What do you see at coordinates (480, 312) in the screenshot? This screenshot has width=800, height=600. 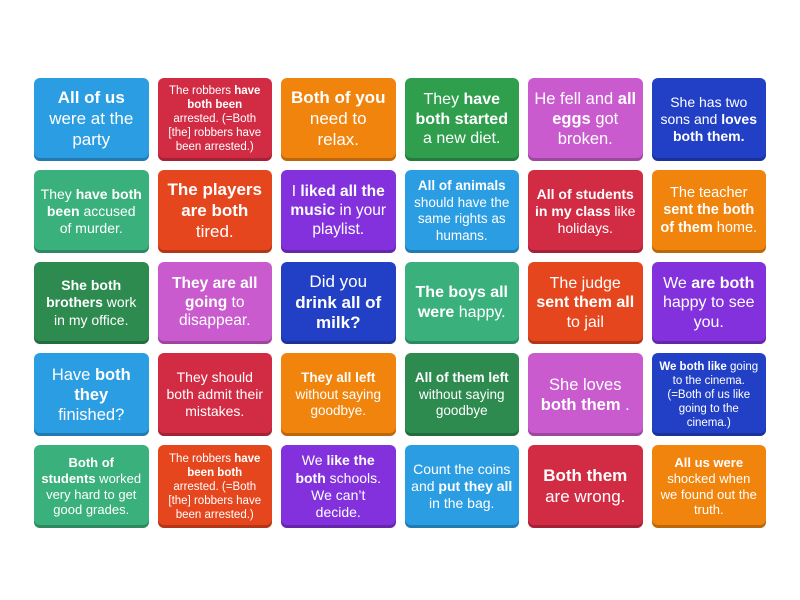 I see `tile-text-segment: happy.` at bounding box center [480, 312].